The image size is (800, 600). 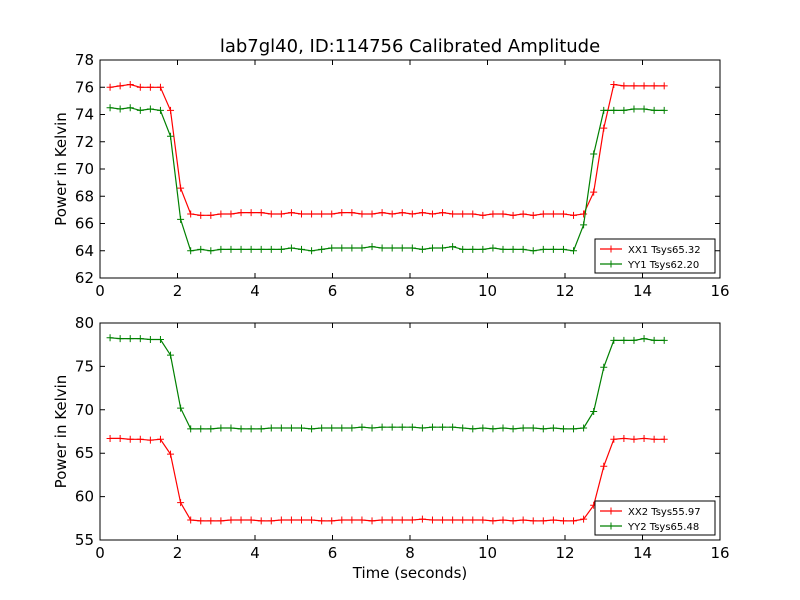 I want to click on x-tick-label: 10, so click(x=487, y=291).